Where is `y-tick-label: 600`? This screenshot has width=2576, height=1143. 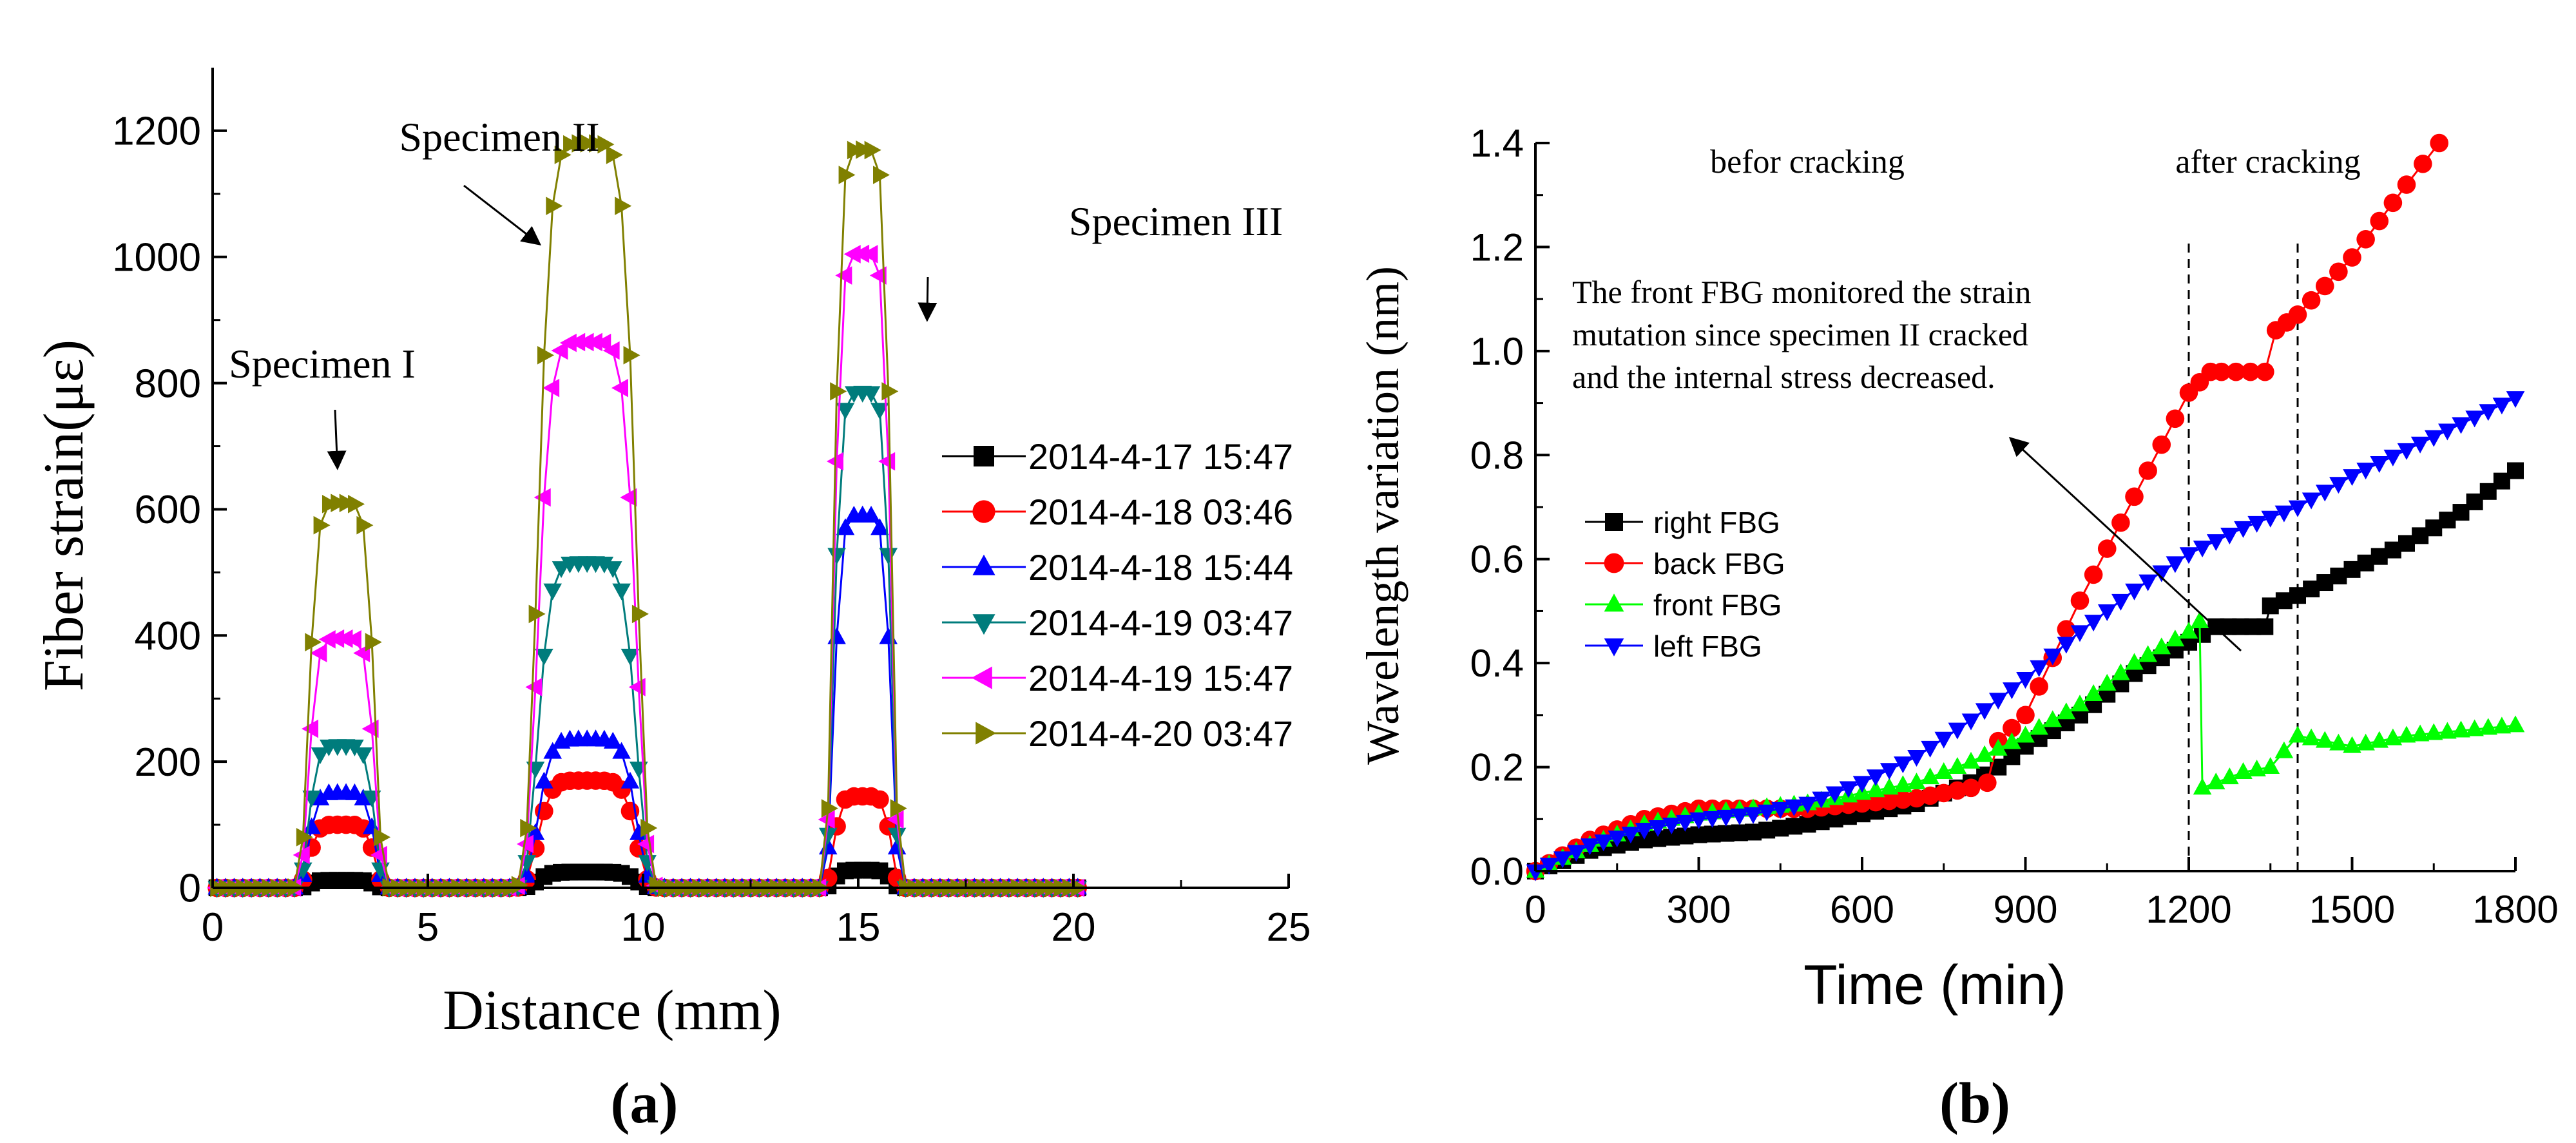
y-tick-label: 600 is located at coordinates (168, 510).